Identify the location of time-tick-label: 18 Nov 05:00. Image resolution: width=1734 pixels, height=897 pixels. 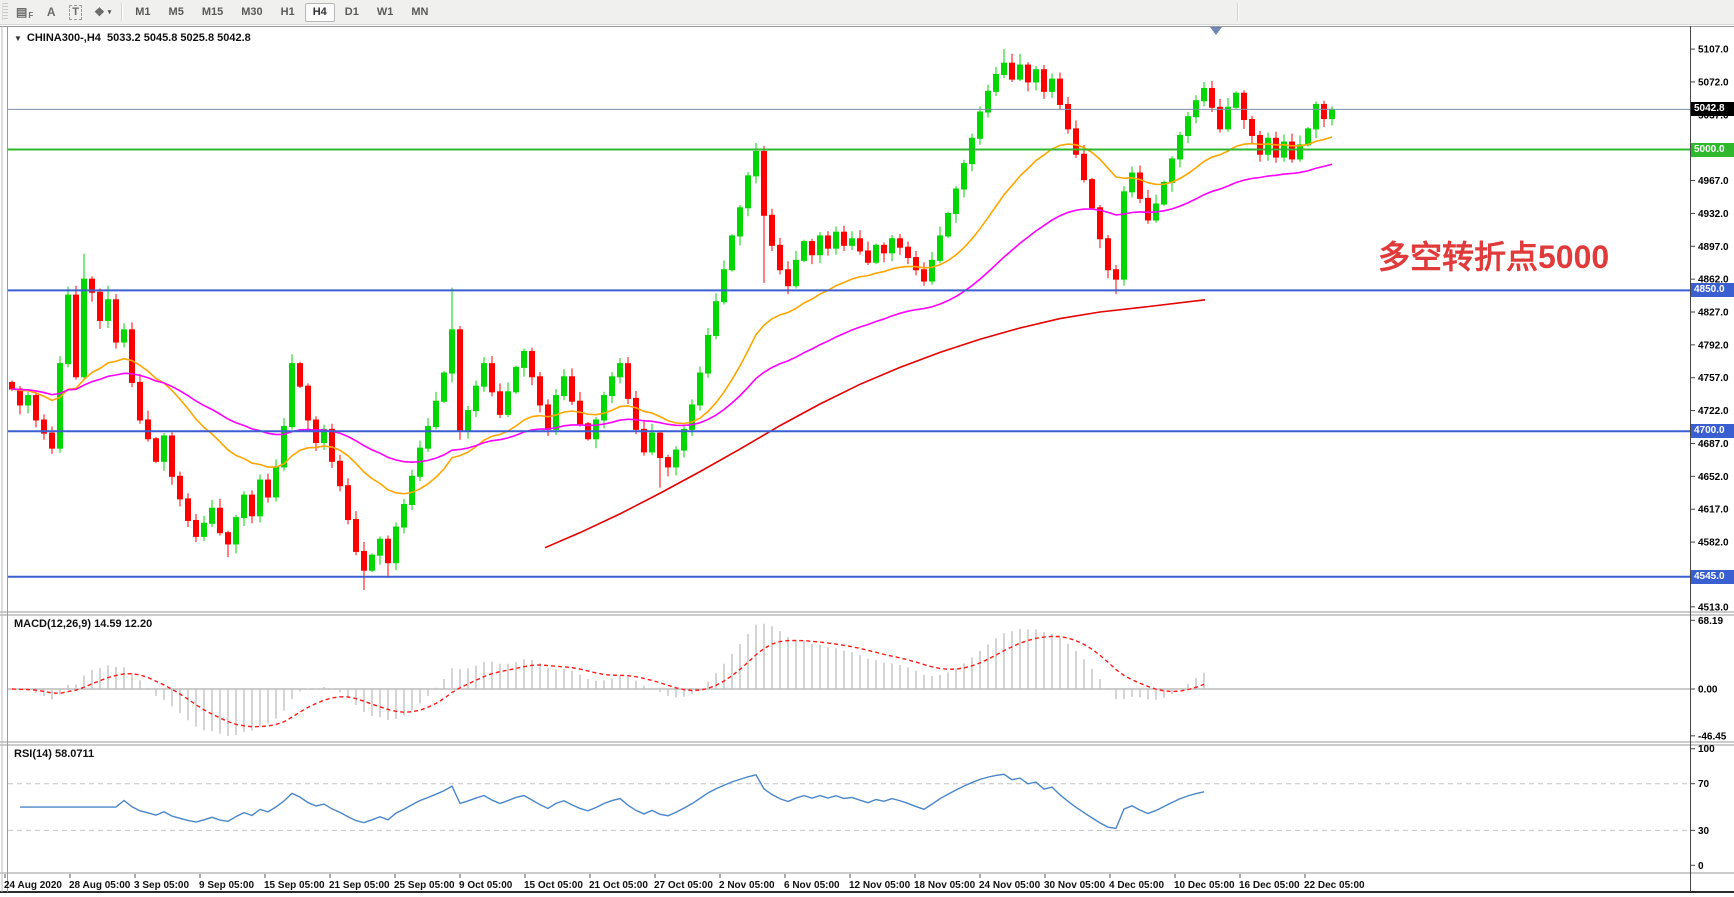
(945, 885).